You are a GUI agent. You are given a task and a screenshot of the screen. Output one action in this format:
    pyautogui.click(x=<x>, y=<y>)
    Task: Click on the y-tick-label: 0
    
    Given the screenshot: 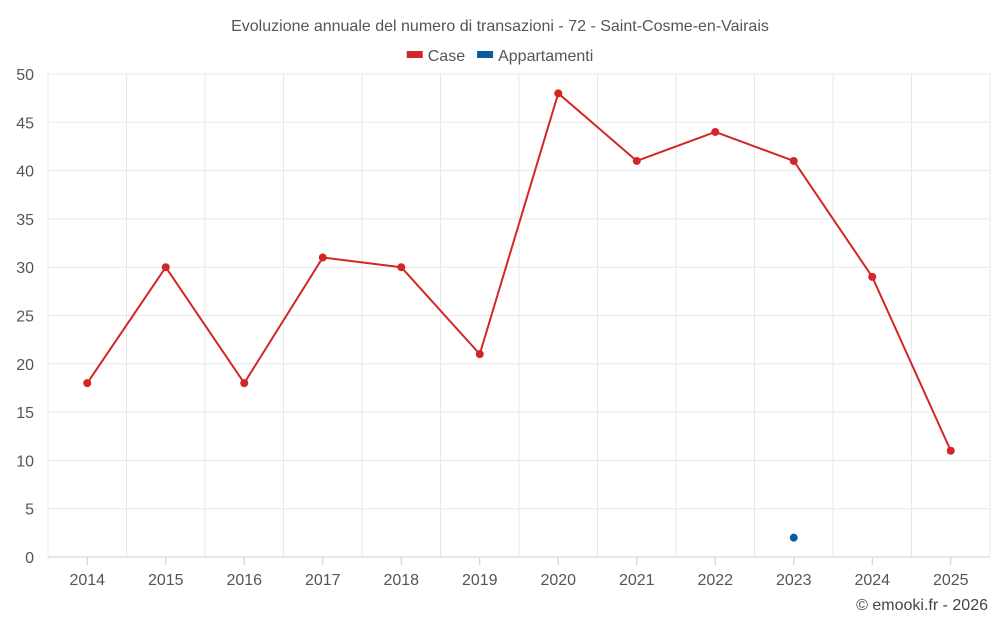 What is the action you would take?
    pyautogui.click(x=29, y=558)
    